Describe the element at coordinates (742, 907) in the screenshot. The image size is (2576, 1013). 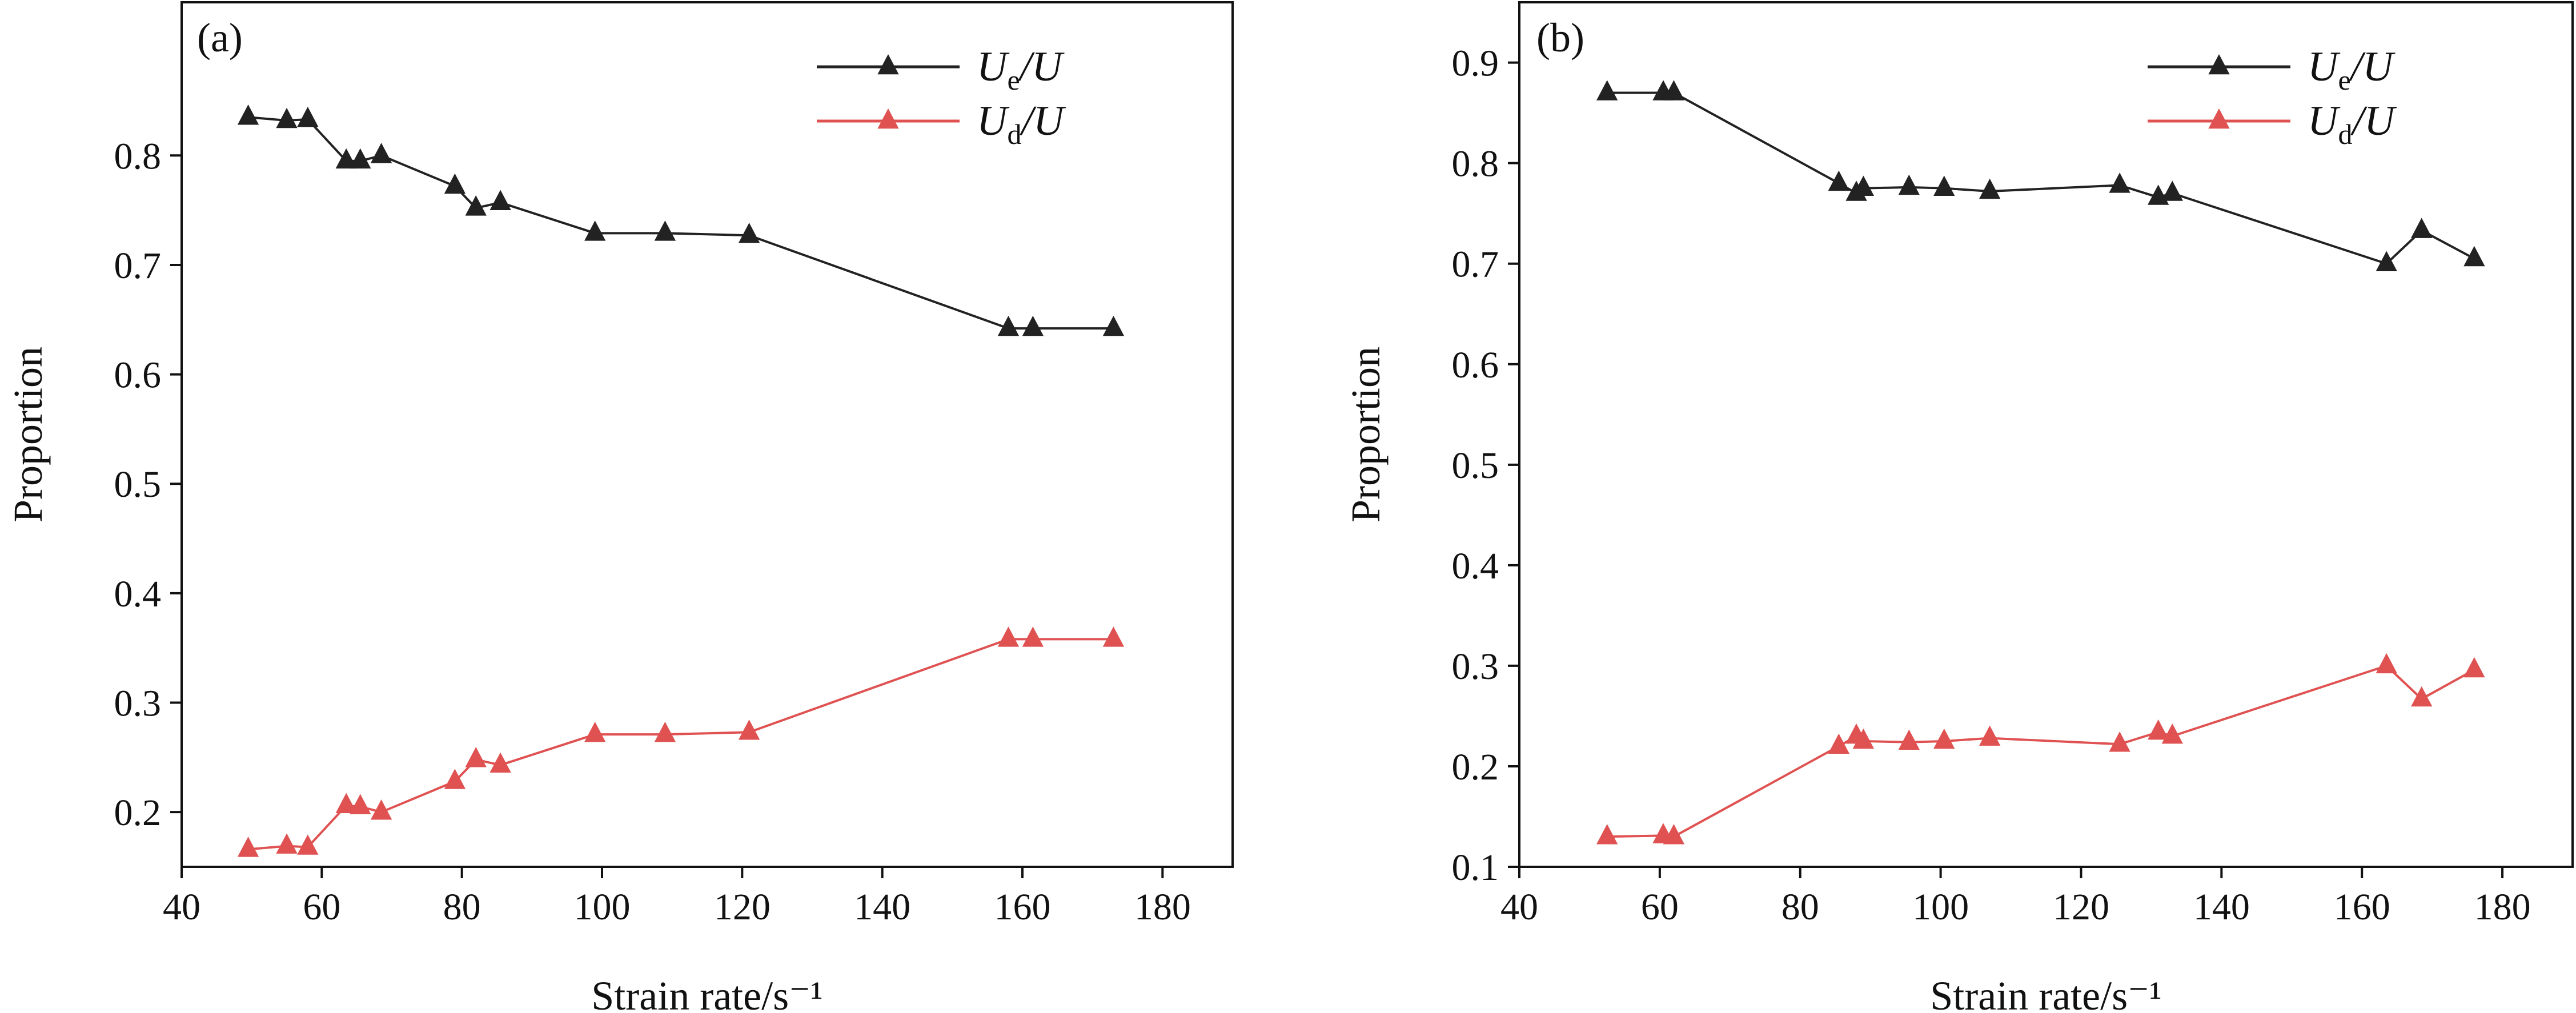
I see `x-tick-label: 120` at that location.